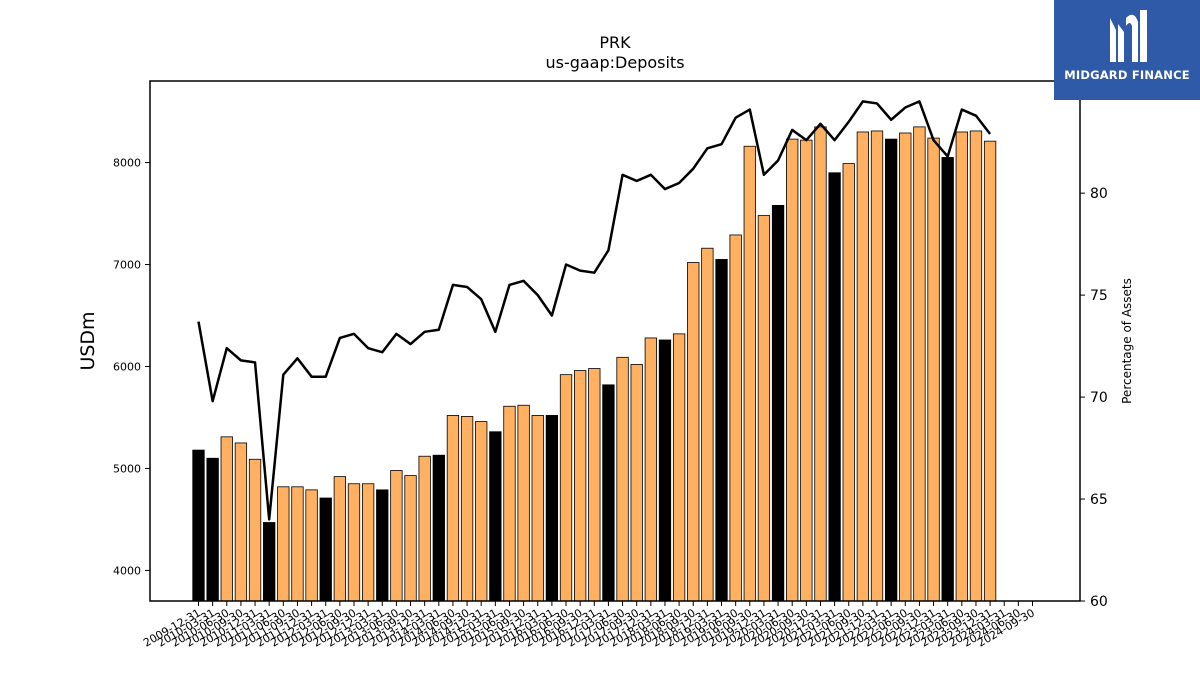 The height and width of the screenshot is (675, 1200). Describe the element at coordinates (127, 366) in the screenshot. I see `y-tick-label: 6000` at that location.